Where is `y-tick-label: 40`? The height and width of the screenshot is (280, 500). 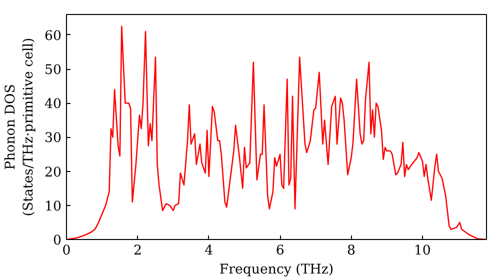
y-tick-label: 40 is located at coordinates (53, 104).